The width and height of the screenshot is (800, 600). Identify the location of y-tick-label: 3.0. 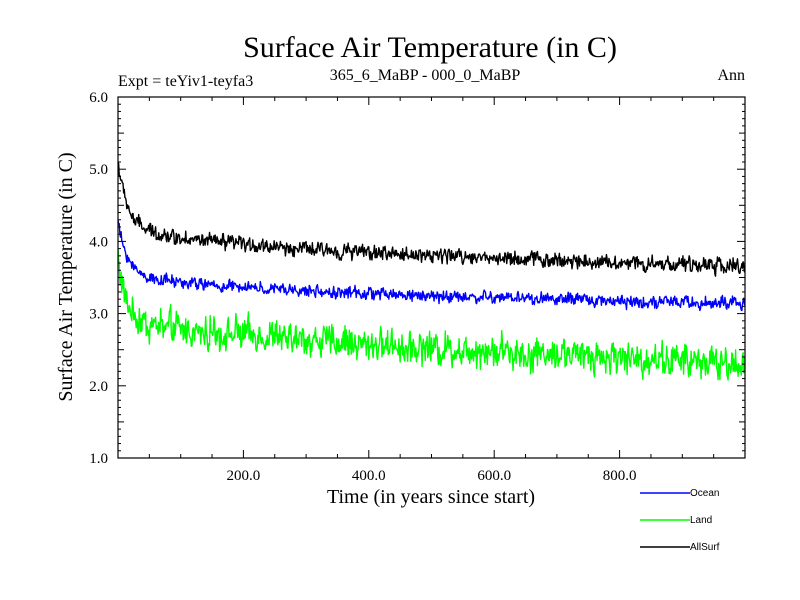
(98, 315).